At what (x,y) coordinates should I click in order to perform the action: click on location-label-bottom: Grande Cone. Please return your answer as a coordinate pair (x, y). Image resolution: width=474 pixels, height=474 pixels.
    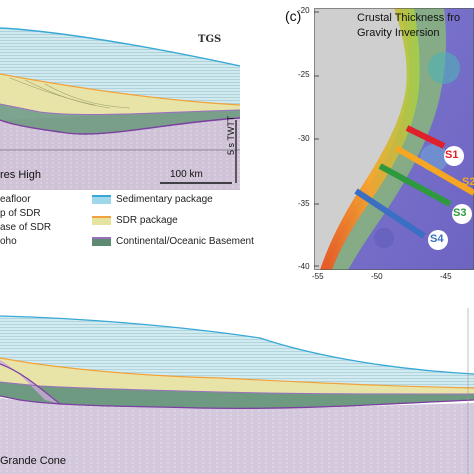
    Looking at the image, I should click on (33, 461).